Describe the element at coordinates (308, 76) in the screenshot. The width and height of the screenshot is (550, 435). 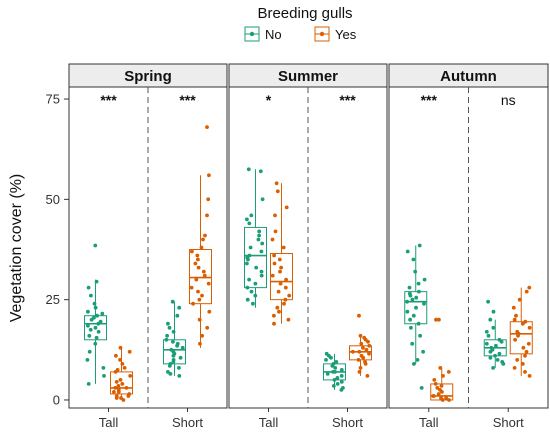
I see `panel-title: Summer` at that location.